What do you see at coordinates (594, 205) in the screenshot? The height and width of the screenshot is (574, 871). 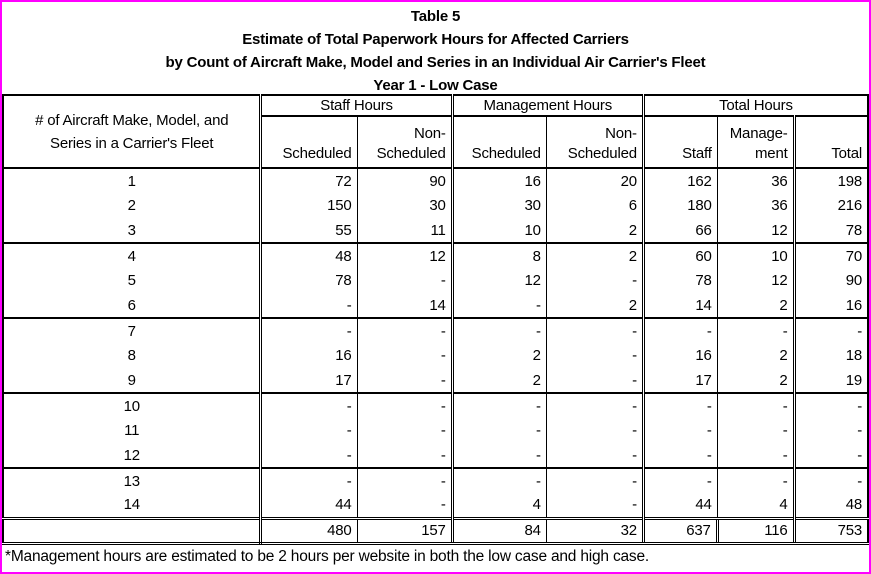 I see `value-cell: 6` at bounding box center [594, 205].